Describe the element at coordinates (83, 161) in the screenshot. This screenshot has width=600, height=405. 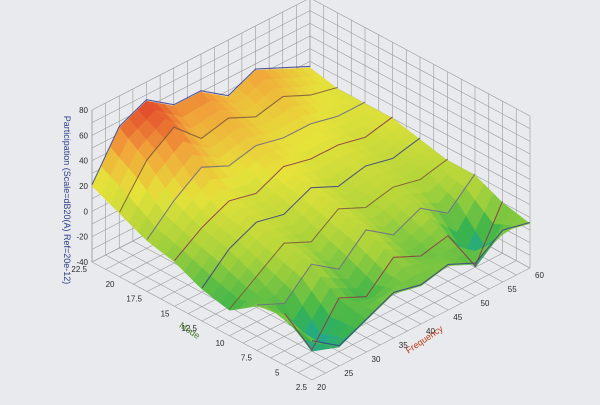
I see `z-tick-label: 40` at that location.